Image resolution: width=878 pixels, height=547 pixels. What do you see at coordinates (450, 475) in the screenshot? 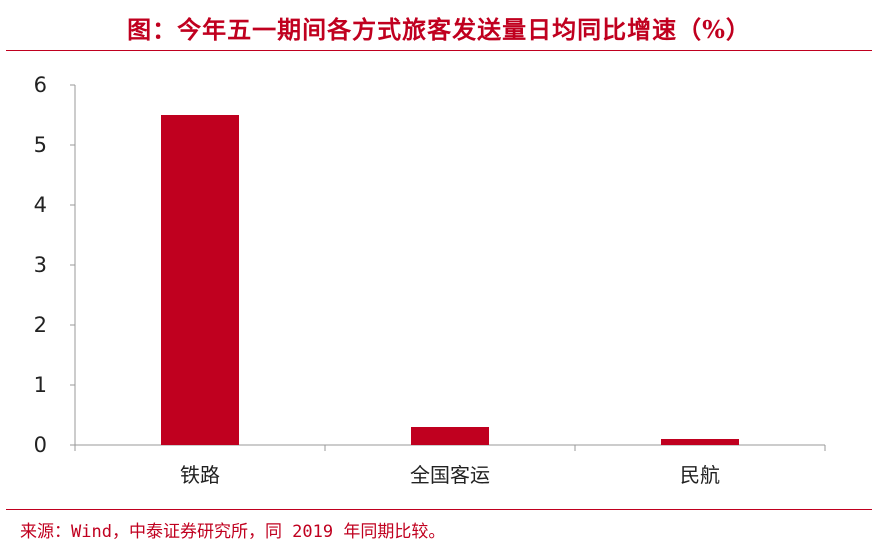
I see `x-category-label: 全国客运` at bounding box center [450, 475].